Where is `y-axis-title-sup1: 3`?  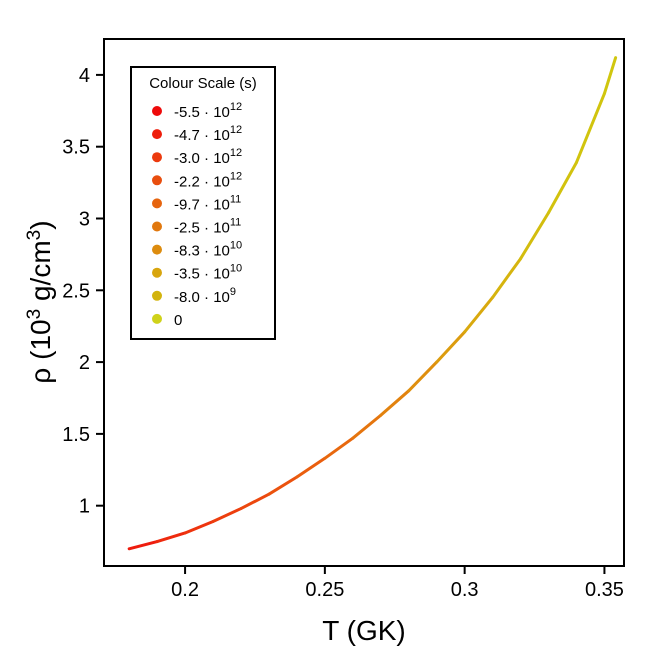
y-axis-title-sup1: 3 is located at coordinates (34, 314).